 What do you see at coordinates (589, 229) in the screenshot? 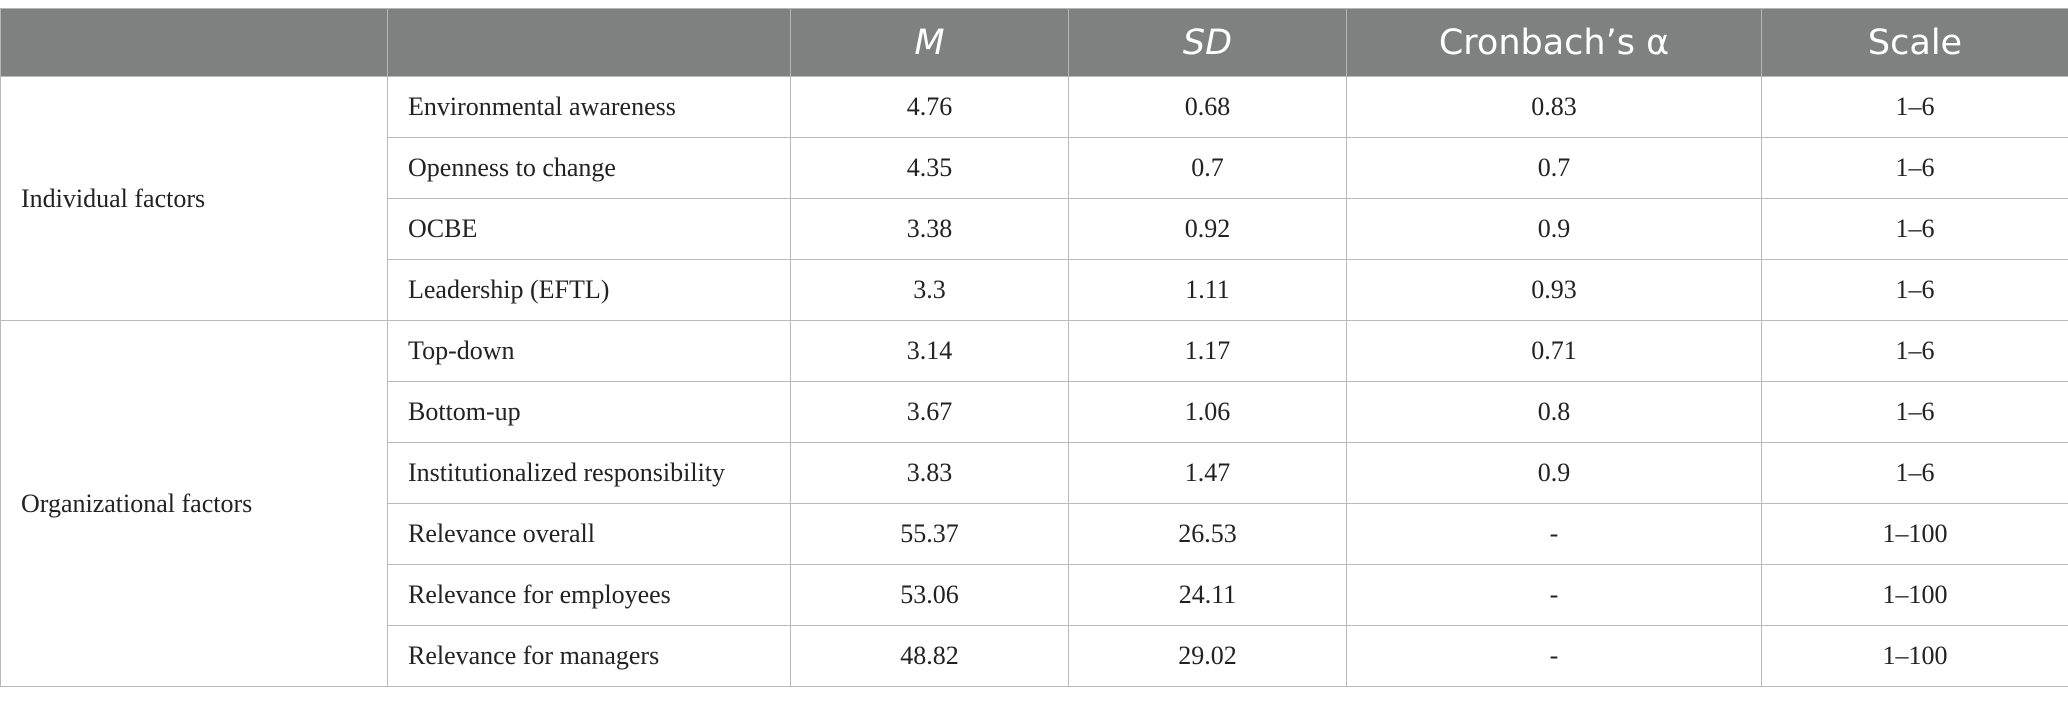
I see `variable-label: OCBE` at bounding box center [589, 229].